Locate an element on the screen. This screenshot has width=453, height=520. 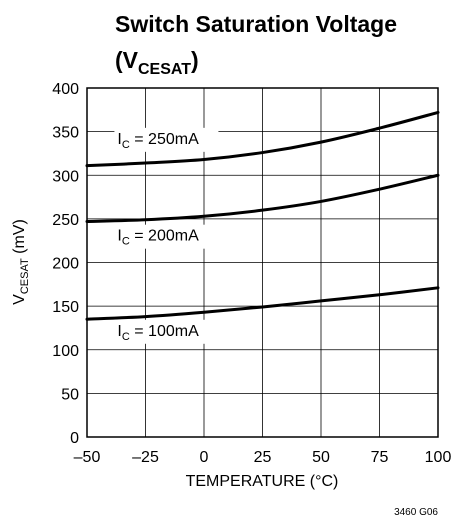
x-tick-label: –50 is located at coordinates (87, 457).